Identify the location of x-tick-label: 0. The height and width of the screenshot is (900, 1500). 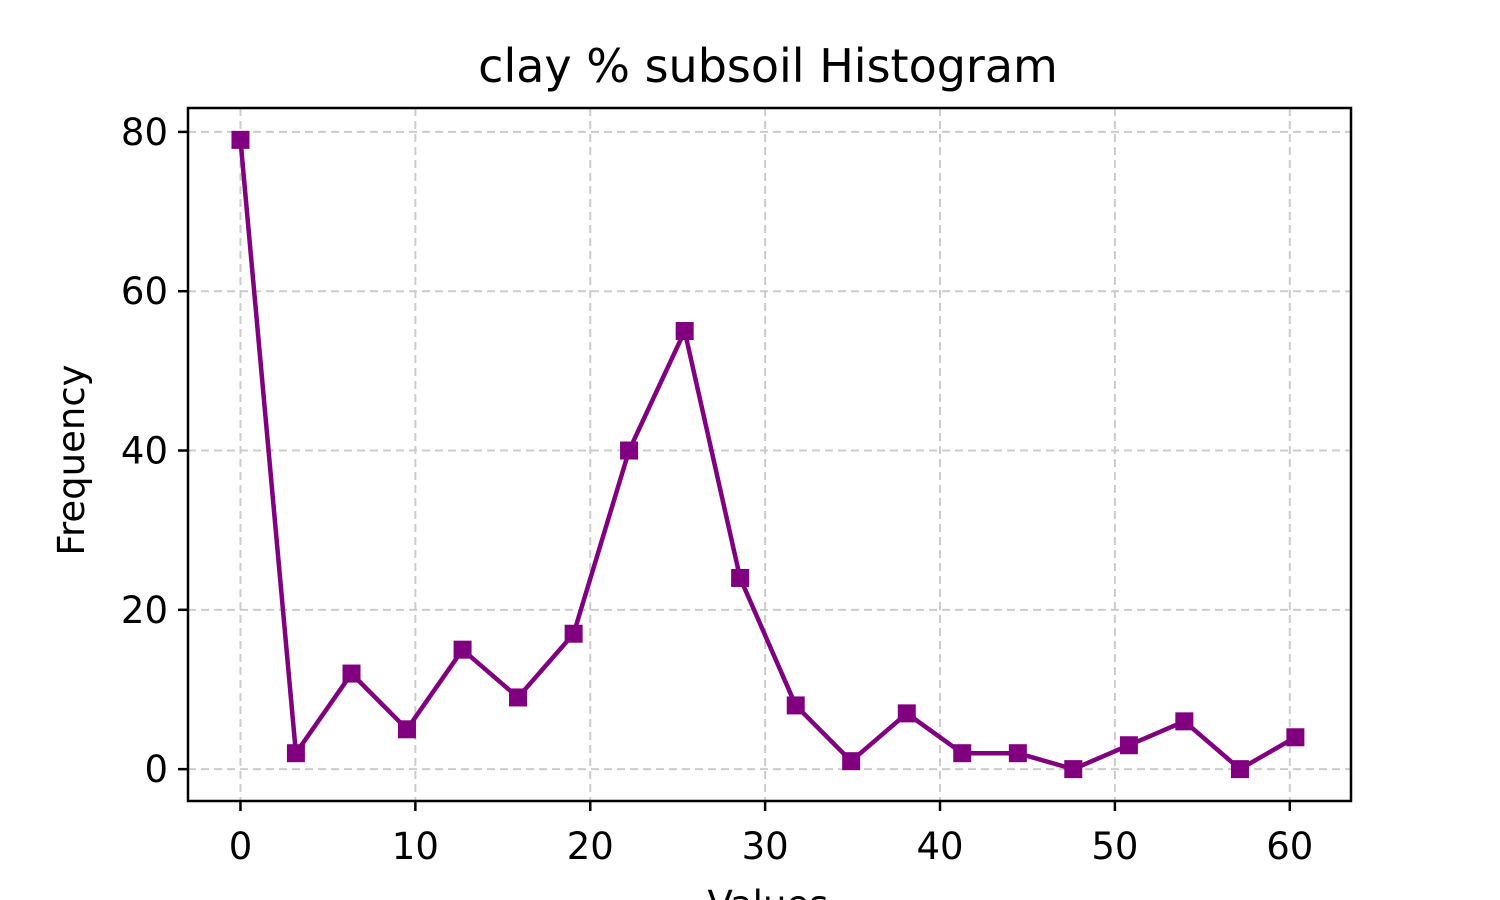
(241, 846).